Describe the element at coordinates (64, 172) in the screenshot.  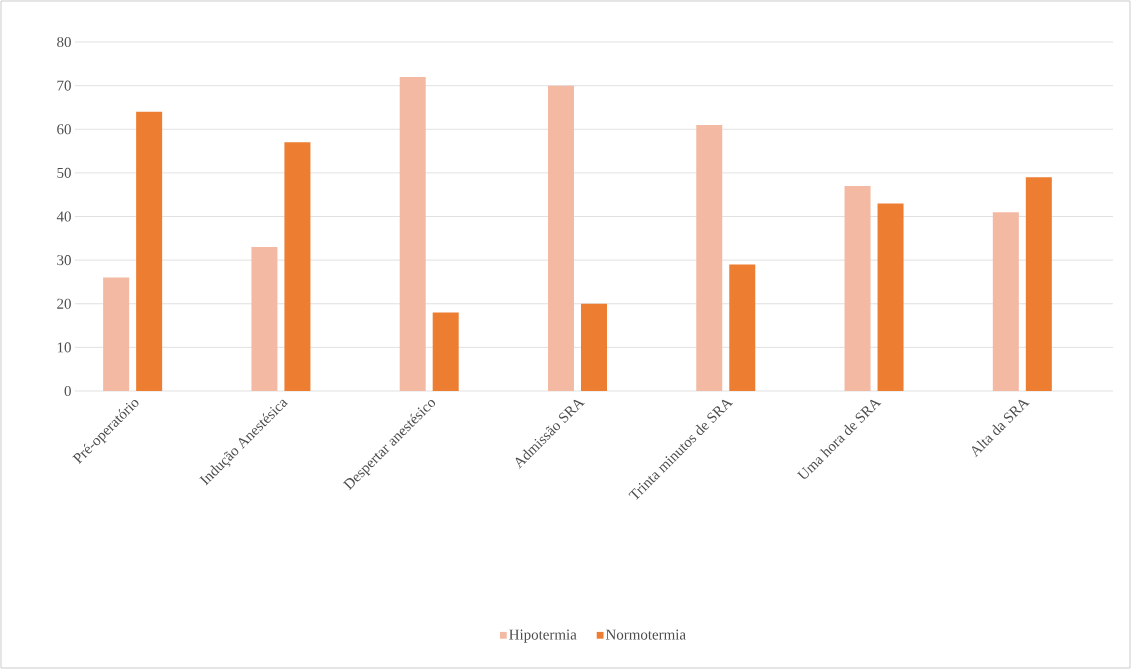
I see `y-tick-label: 50` at that location.